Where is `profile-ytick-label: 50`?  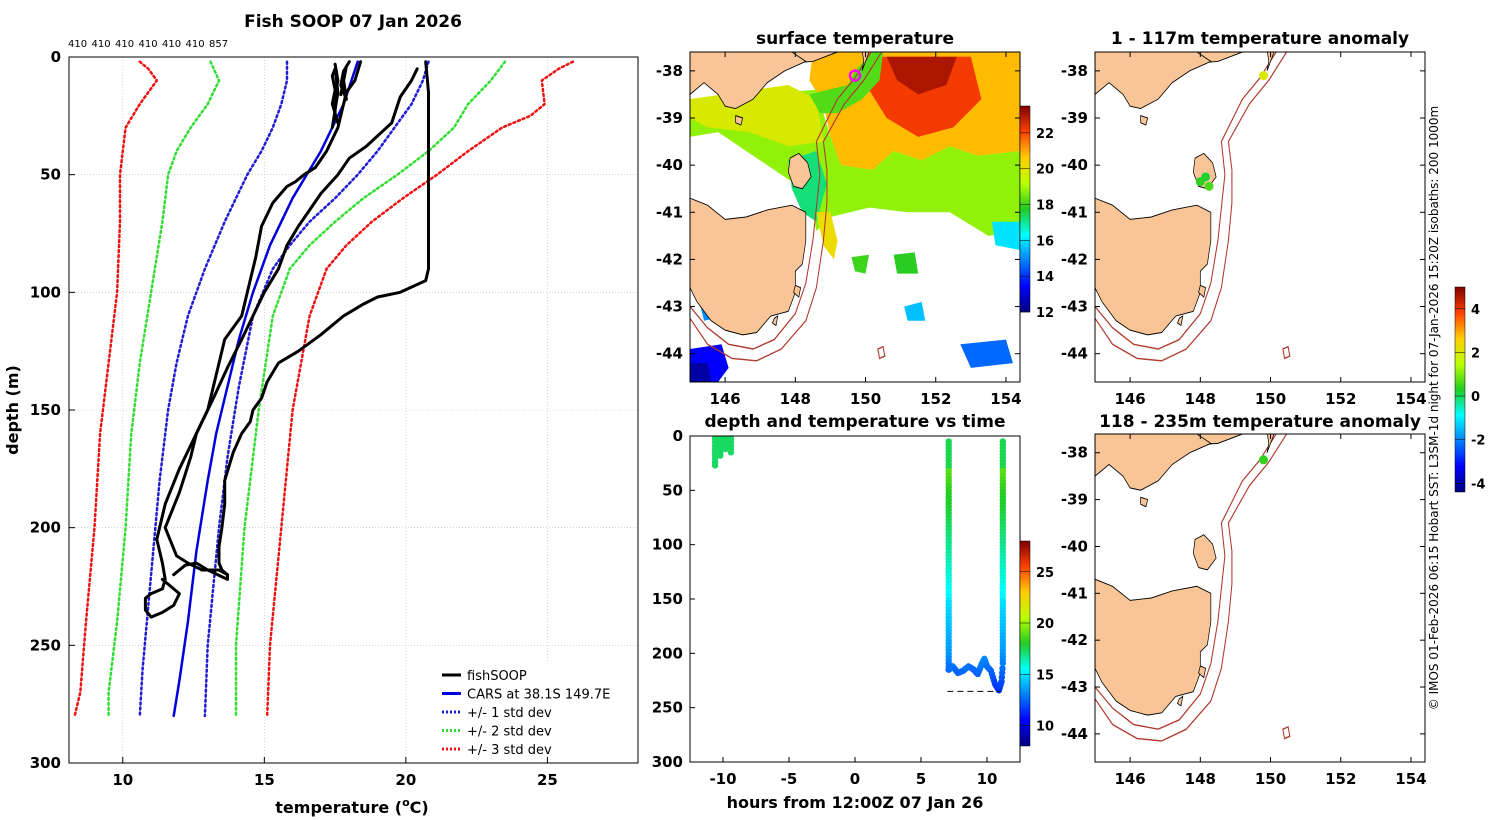
profile-ytick-label: 50 is located at coordinates (50, 175).